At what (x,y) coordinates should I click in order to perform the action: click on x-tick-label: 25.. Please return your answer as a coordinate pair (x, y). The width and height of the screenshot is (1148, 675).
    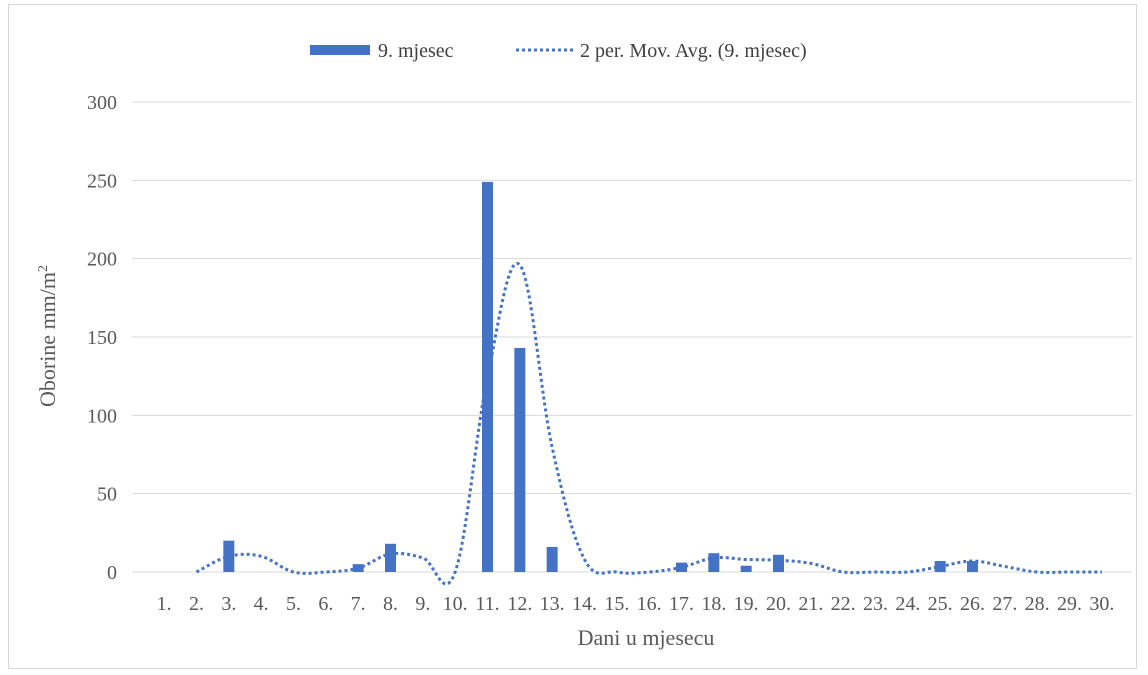
    Looking at the image, I should click on (940, 604).